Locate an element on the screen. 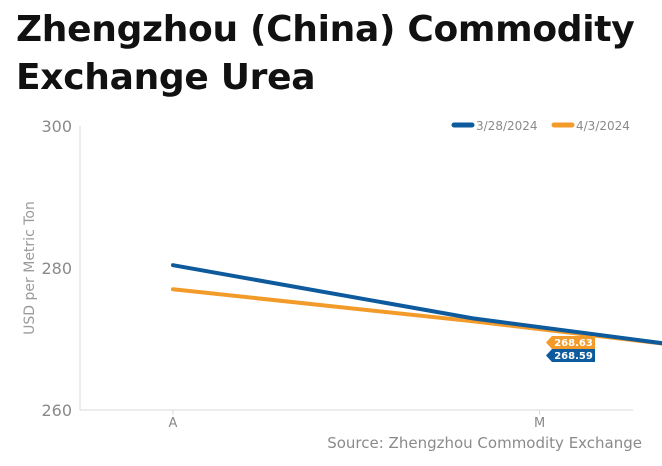 The width and height of the screenshot is (662, 466). y-axis-label: USD per Metric Ton is located at coordinates (30, 268).